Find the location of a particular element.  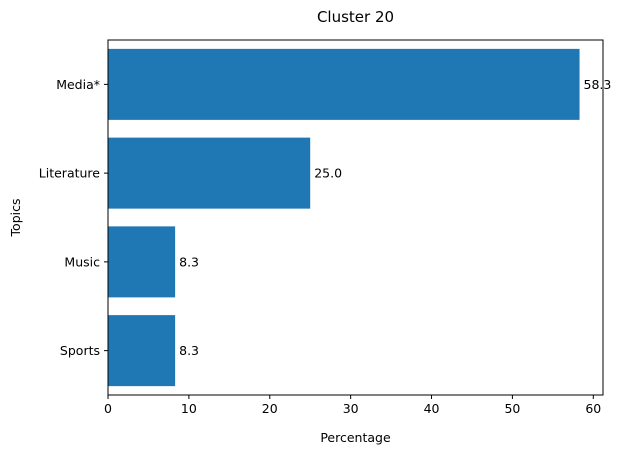

x-tick-label-60: 60 is located at coordinates (593, 408).